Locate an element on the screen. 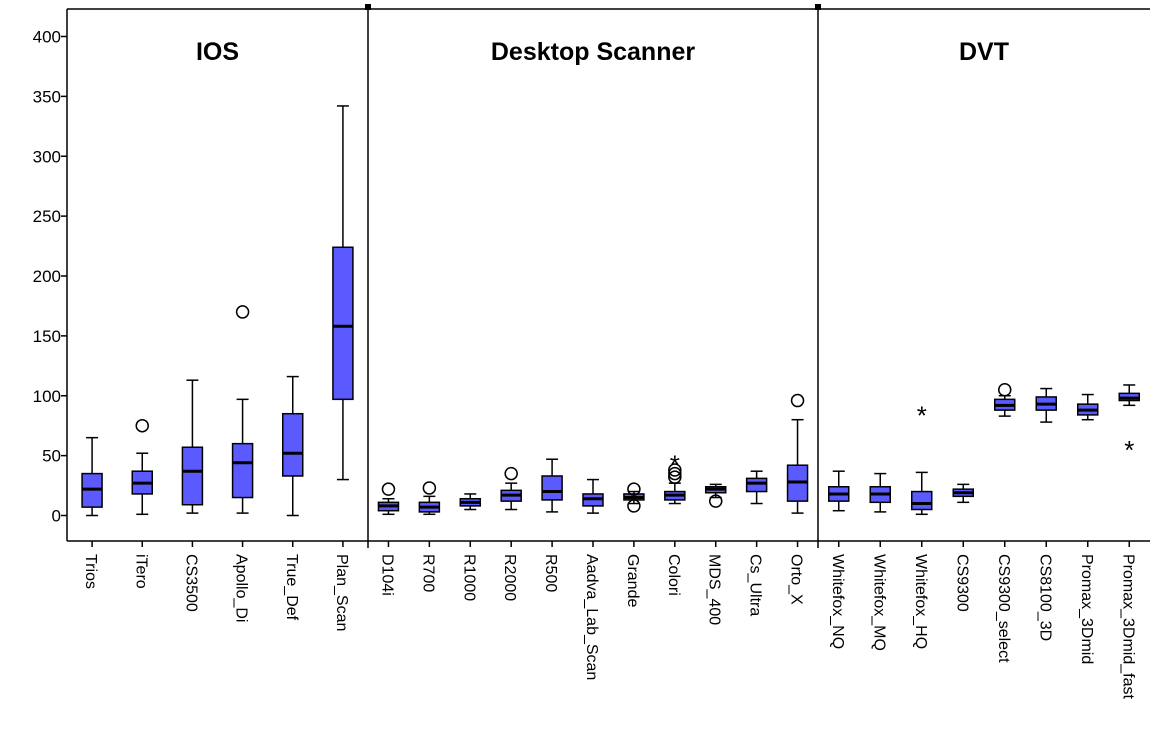 This screenshot has width=1150, height=749. y-tick-label: 350 is located at coordinates (47, 96).